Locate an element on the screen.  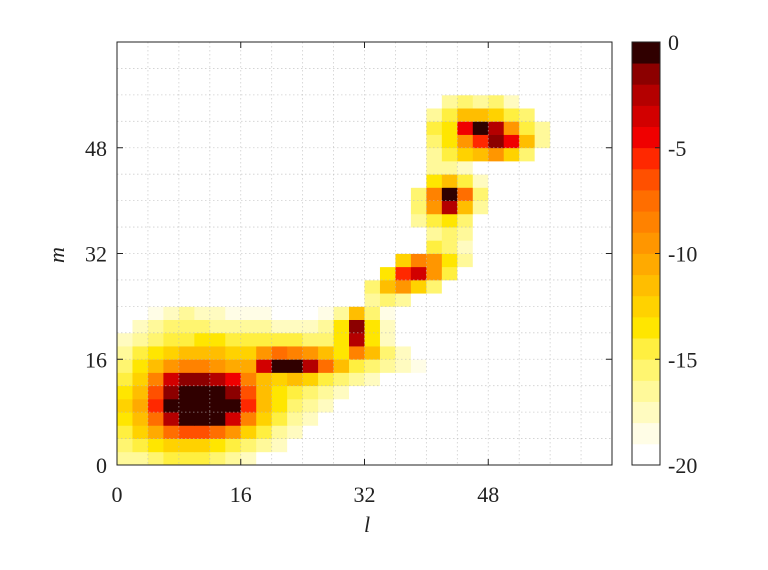
x-tick-label: 0 is located at coordinates (117, 494).